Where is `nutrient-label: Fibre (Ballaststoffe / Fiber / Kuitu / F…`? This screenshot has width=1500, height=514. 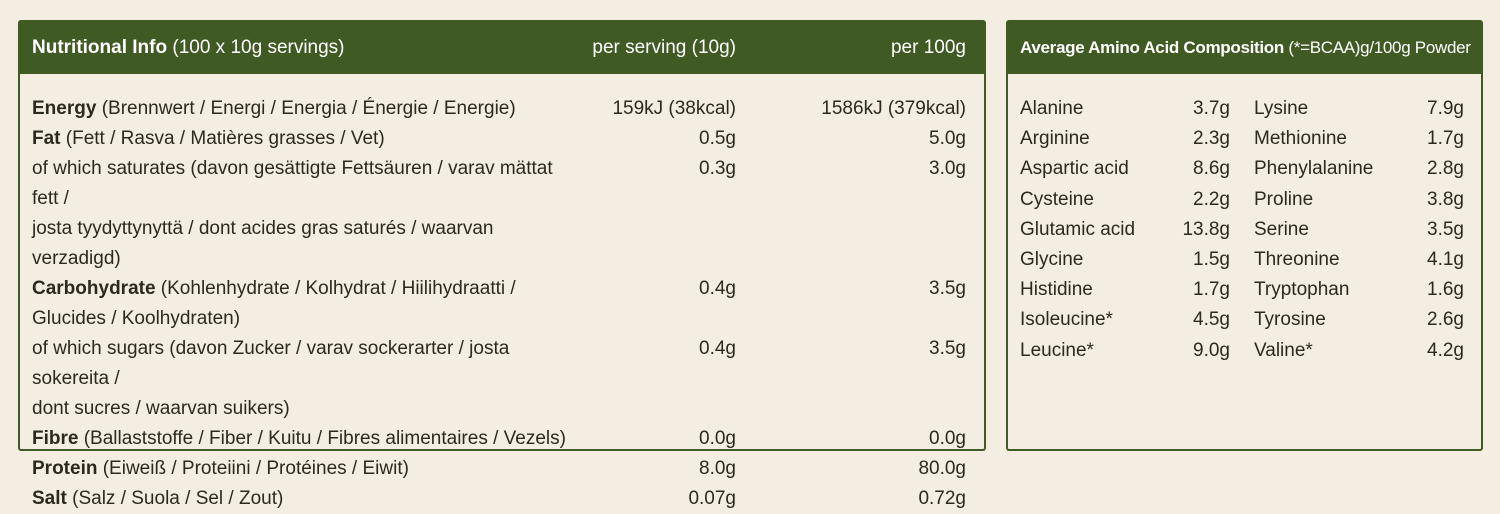
nutrient-label: Fibre (Ballaststoffe / Fiber / Kuitu / F… is located at coordinates (302, 439).